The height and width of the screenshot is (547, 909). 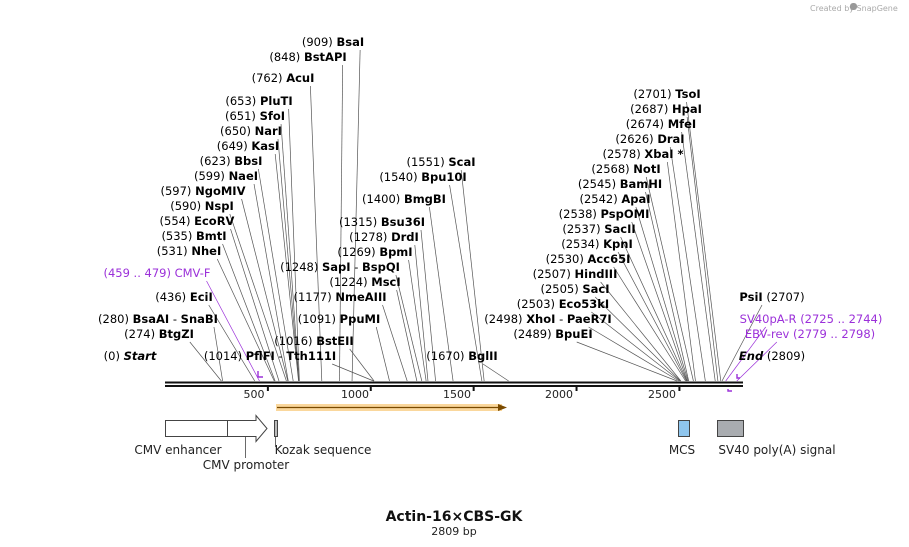 I want to click on site-label: (1248) SapI - BspQI, so click(x=340, y=267).